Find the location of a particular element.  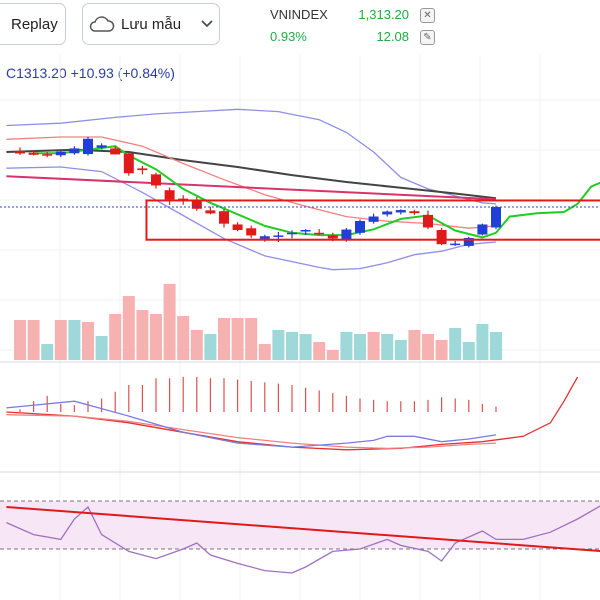

ticker-change: 12.08 is located at coordinates (392, 36).